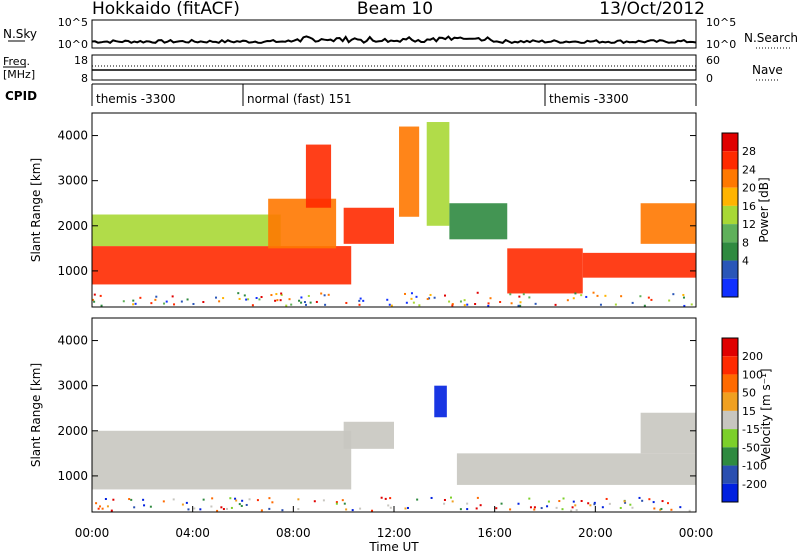 This screenshot has height=554, width=800. I want to click on colorbar-tick-label: 200, so click(752, 356).